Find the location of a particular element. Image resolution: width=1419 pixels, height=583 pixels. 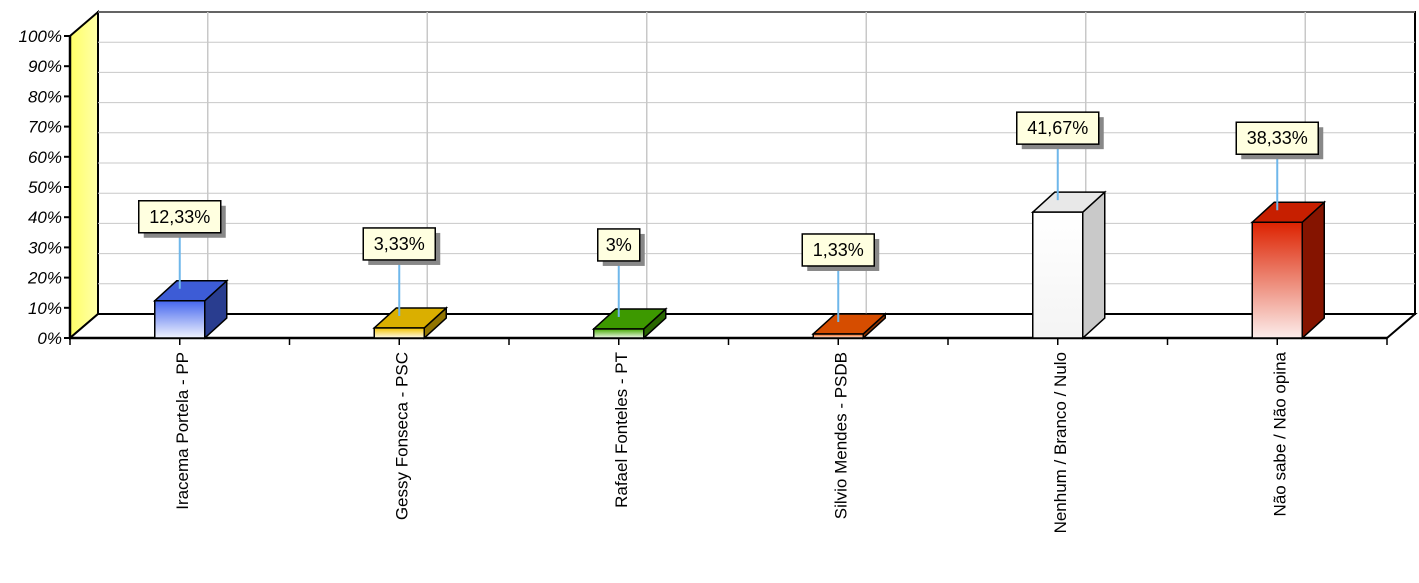

category-label: Rafael Fonteles - PT is located at coordinates (621, 430).